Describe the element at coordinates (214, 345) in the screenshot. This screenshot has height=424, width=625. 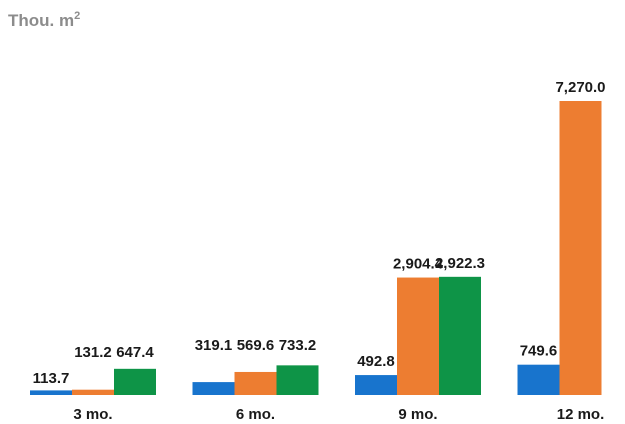
I see `value-label-2-1: 319.1` at that location.